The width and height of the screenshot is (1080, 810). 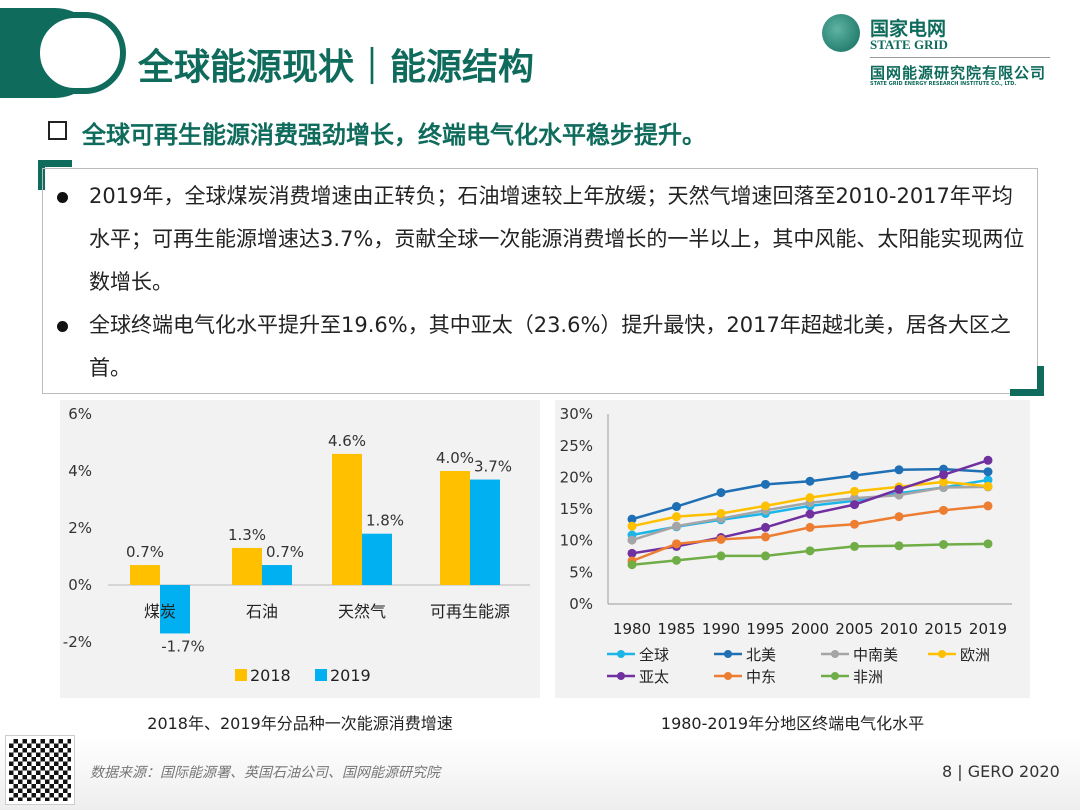 What do you see at coordinates (80, 528) in the screenshot?
I see `y-tick-label: 2%` at bounding box center [80, 528].